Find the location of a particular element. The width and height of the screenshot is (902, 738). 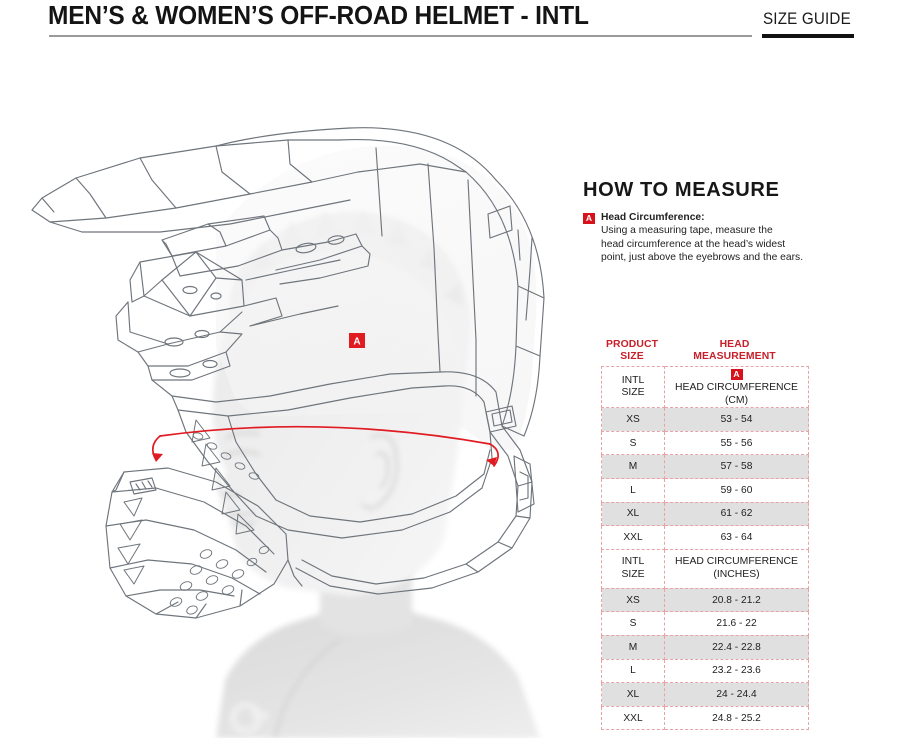

table-row: XL 24 - 24.4 is located at coordinates (705, 694).